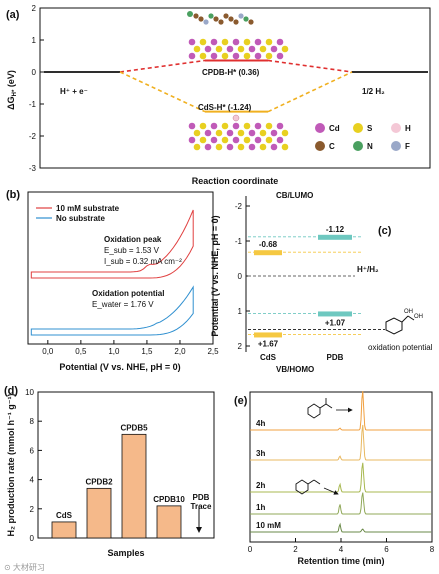  I want to click on cb-level-cds, so click(268, 253).